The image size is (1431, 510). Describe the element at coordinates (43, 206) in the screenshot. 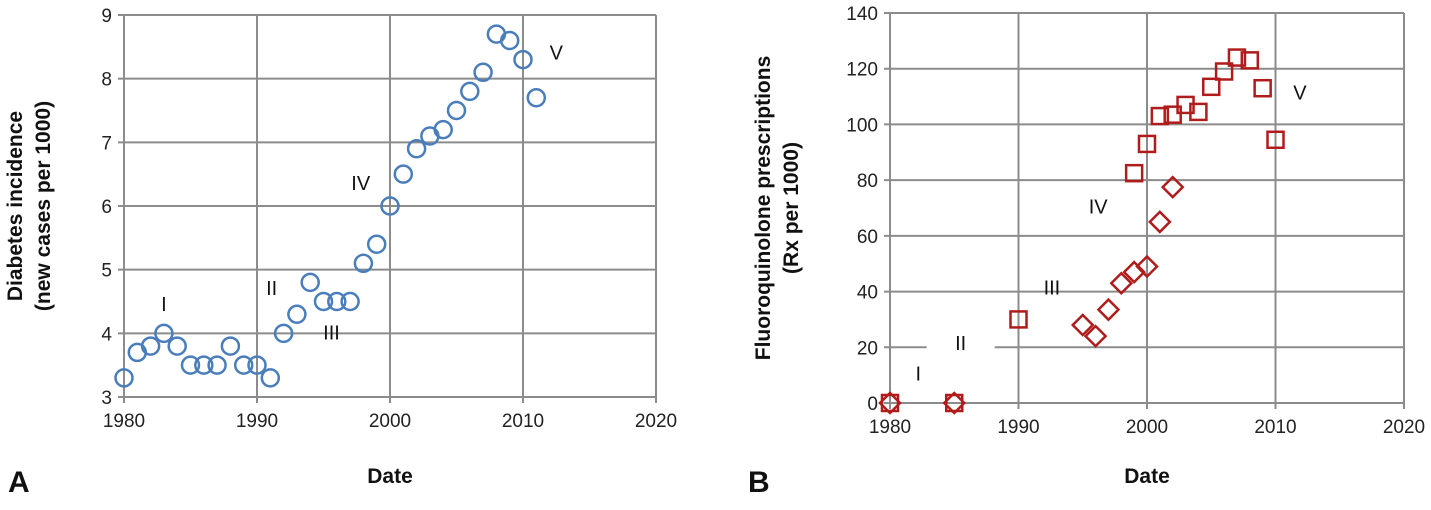

I see `y-axis-title: (new cases per 1000)` at that location.